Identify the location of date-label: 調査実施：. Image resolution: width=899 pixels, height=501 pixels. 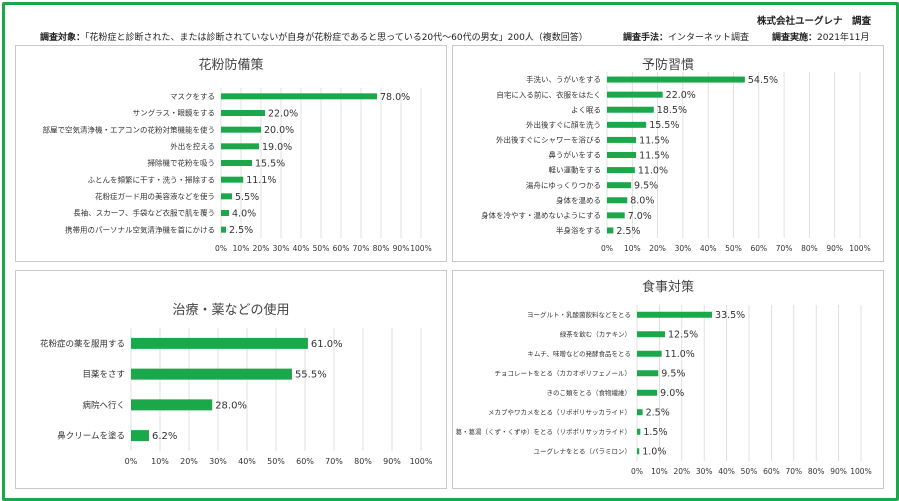
(795, 38).